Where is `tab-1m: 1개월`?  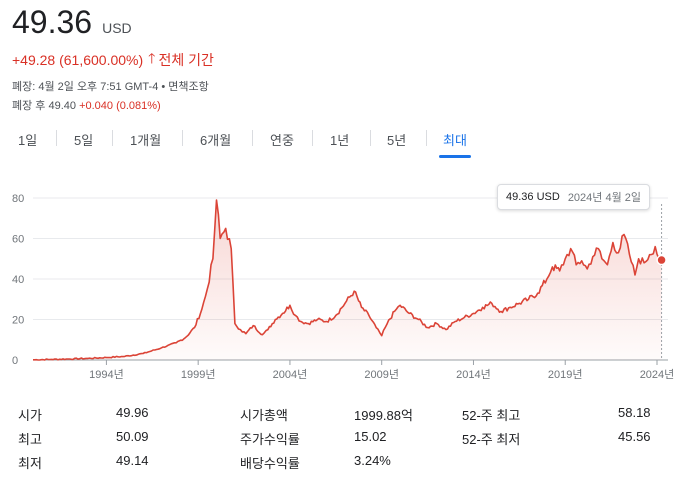 tab-1m: 1개월 is located at coordinates (146, 140).